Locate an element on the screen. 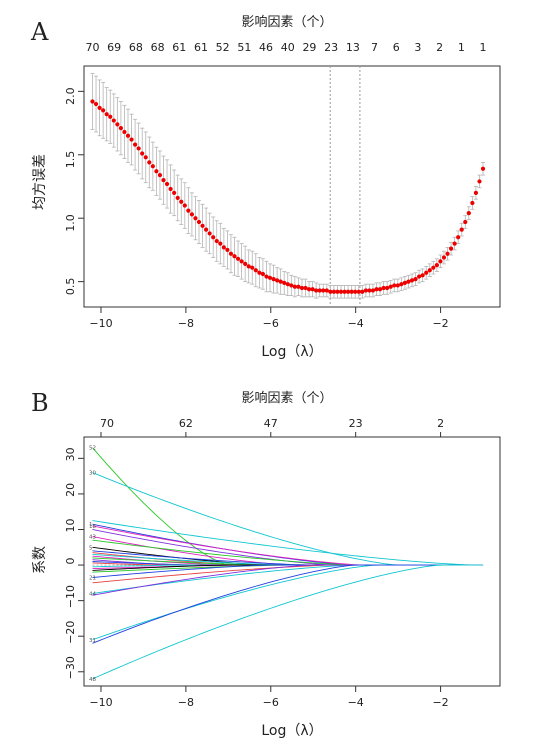  panel-a-x-axis-title: Log（λ） is located at coordinates (291, 352).